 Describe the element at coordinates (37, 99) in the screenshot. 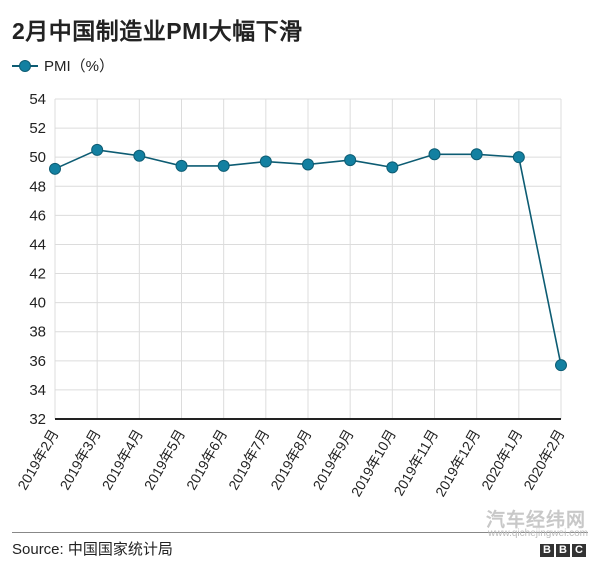

I see `y-tick-label: 54` at that location.